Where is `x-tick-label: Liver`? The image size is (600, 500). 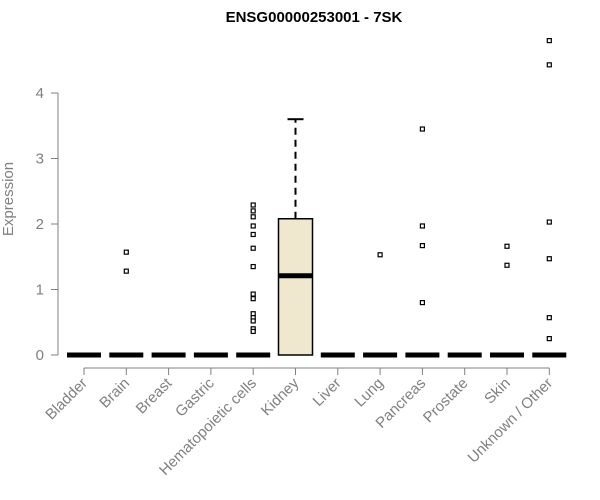
x-tick-label: Liver is located at coordinates (327, 392).